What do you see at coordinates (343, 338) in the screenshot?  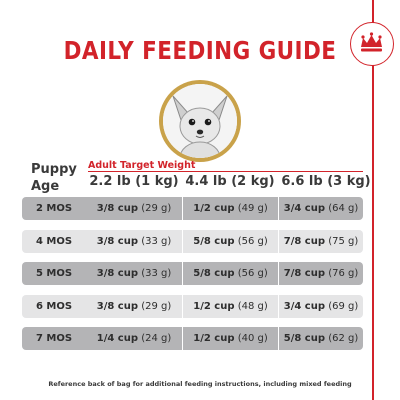 I see `grams-value: (62 g)` at bounding box center [343, 338].